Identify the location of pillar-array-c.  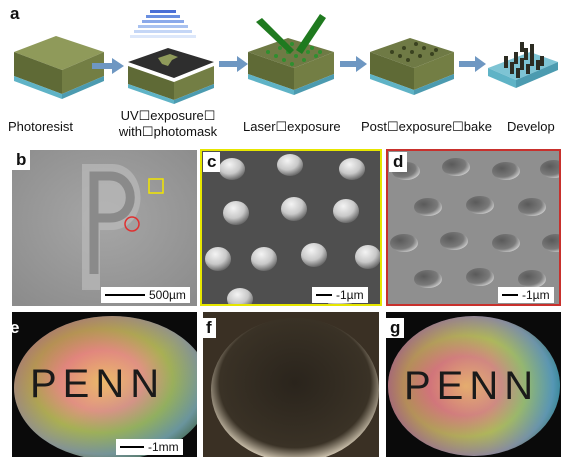
(291, 227).